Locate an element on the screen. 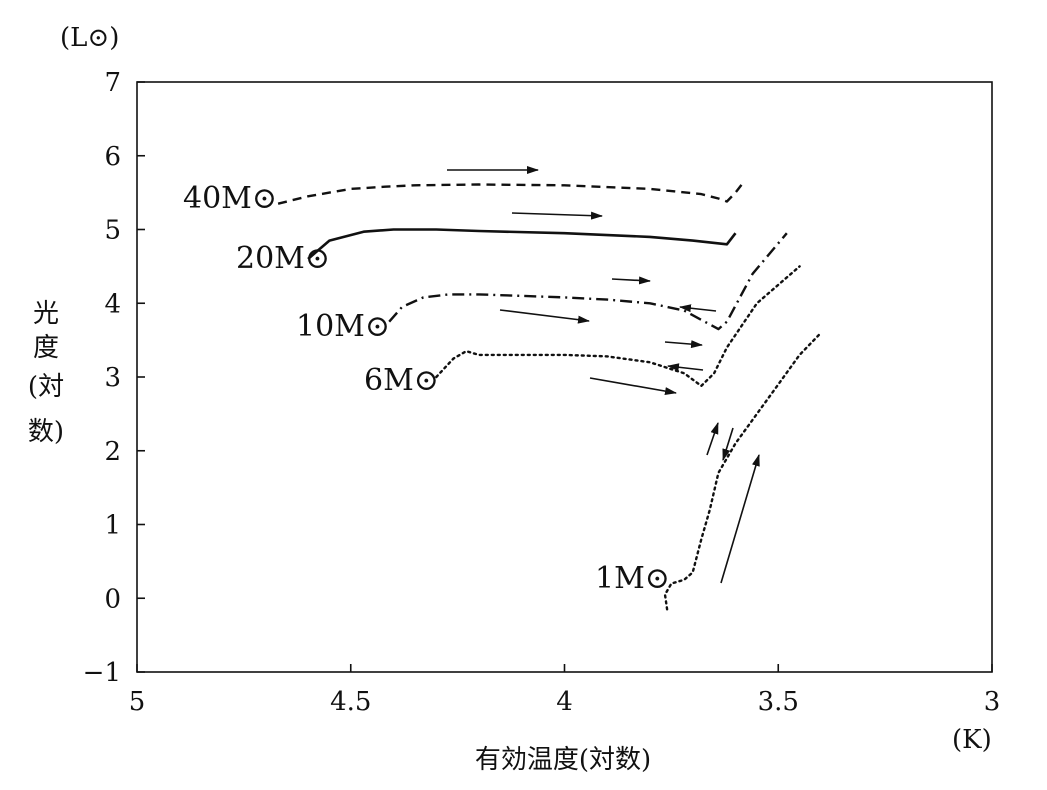 The height and width of the screenshot is (790, 1047). y-unit-label: (L⊙) is located at coordinates (89, 38).